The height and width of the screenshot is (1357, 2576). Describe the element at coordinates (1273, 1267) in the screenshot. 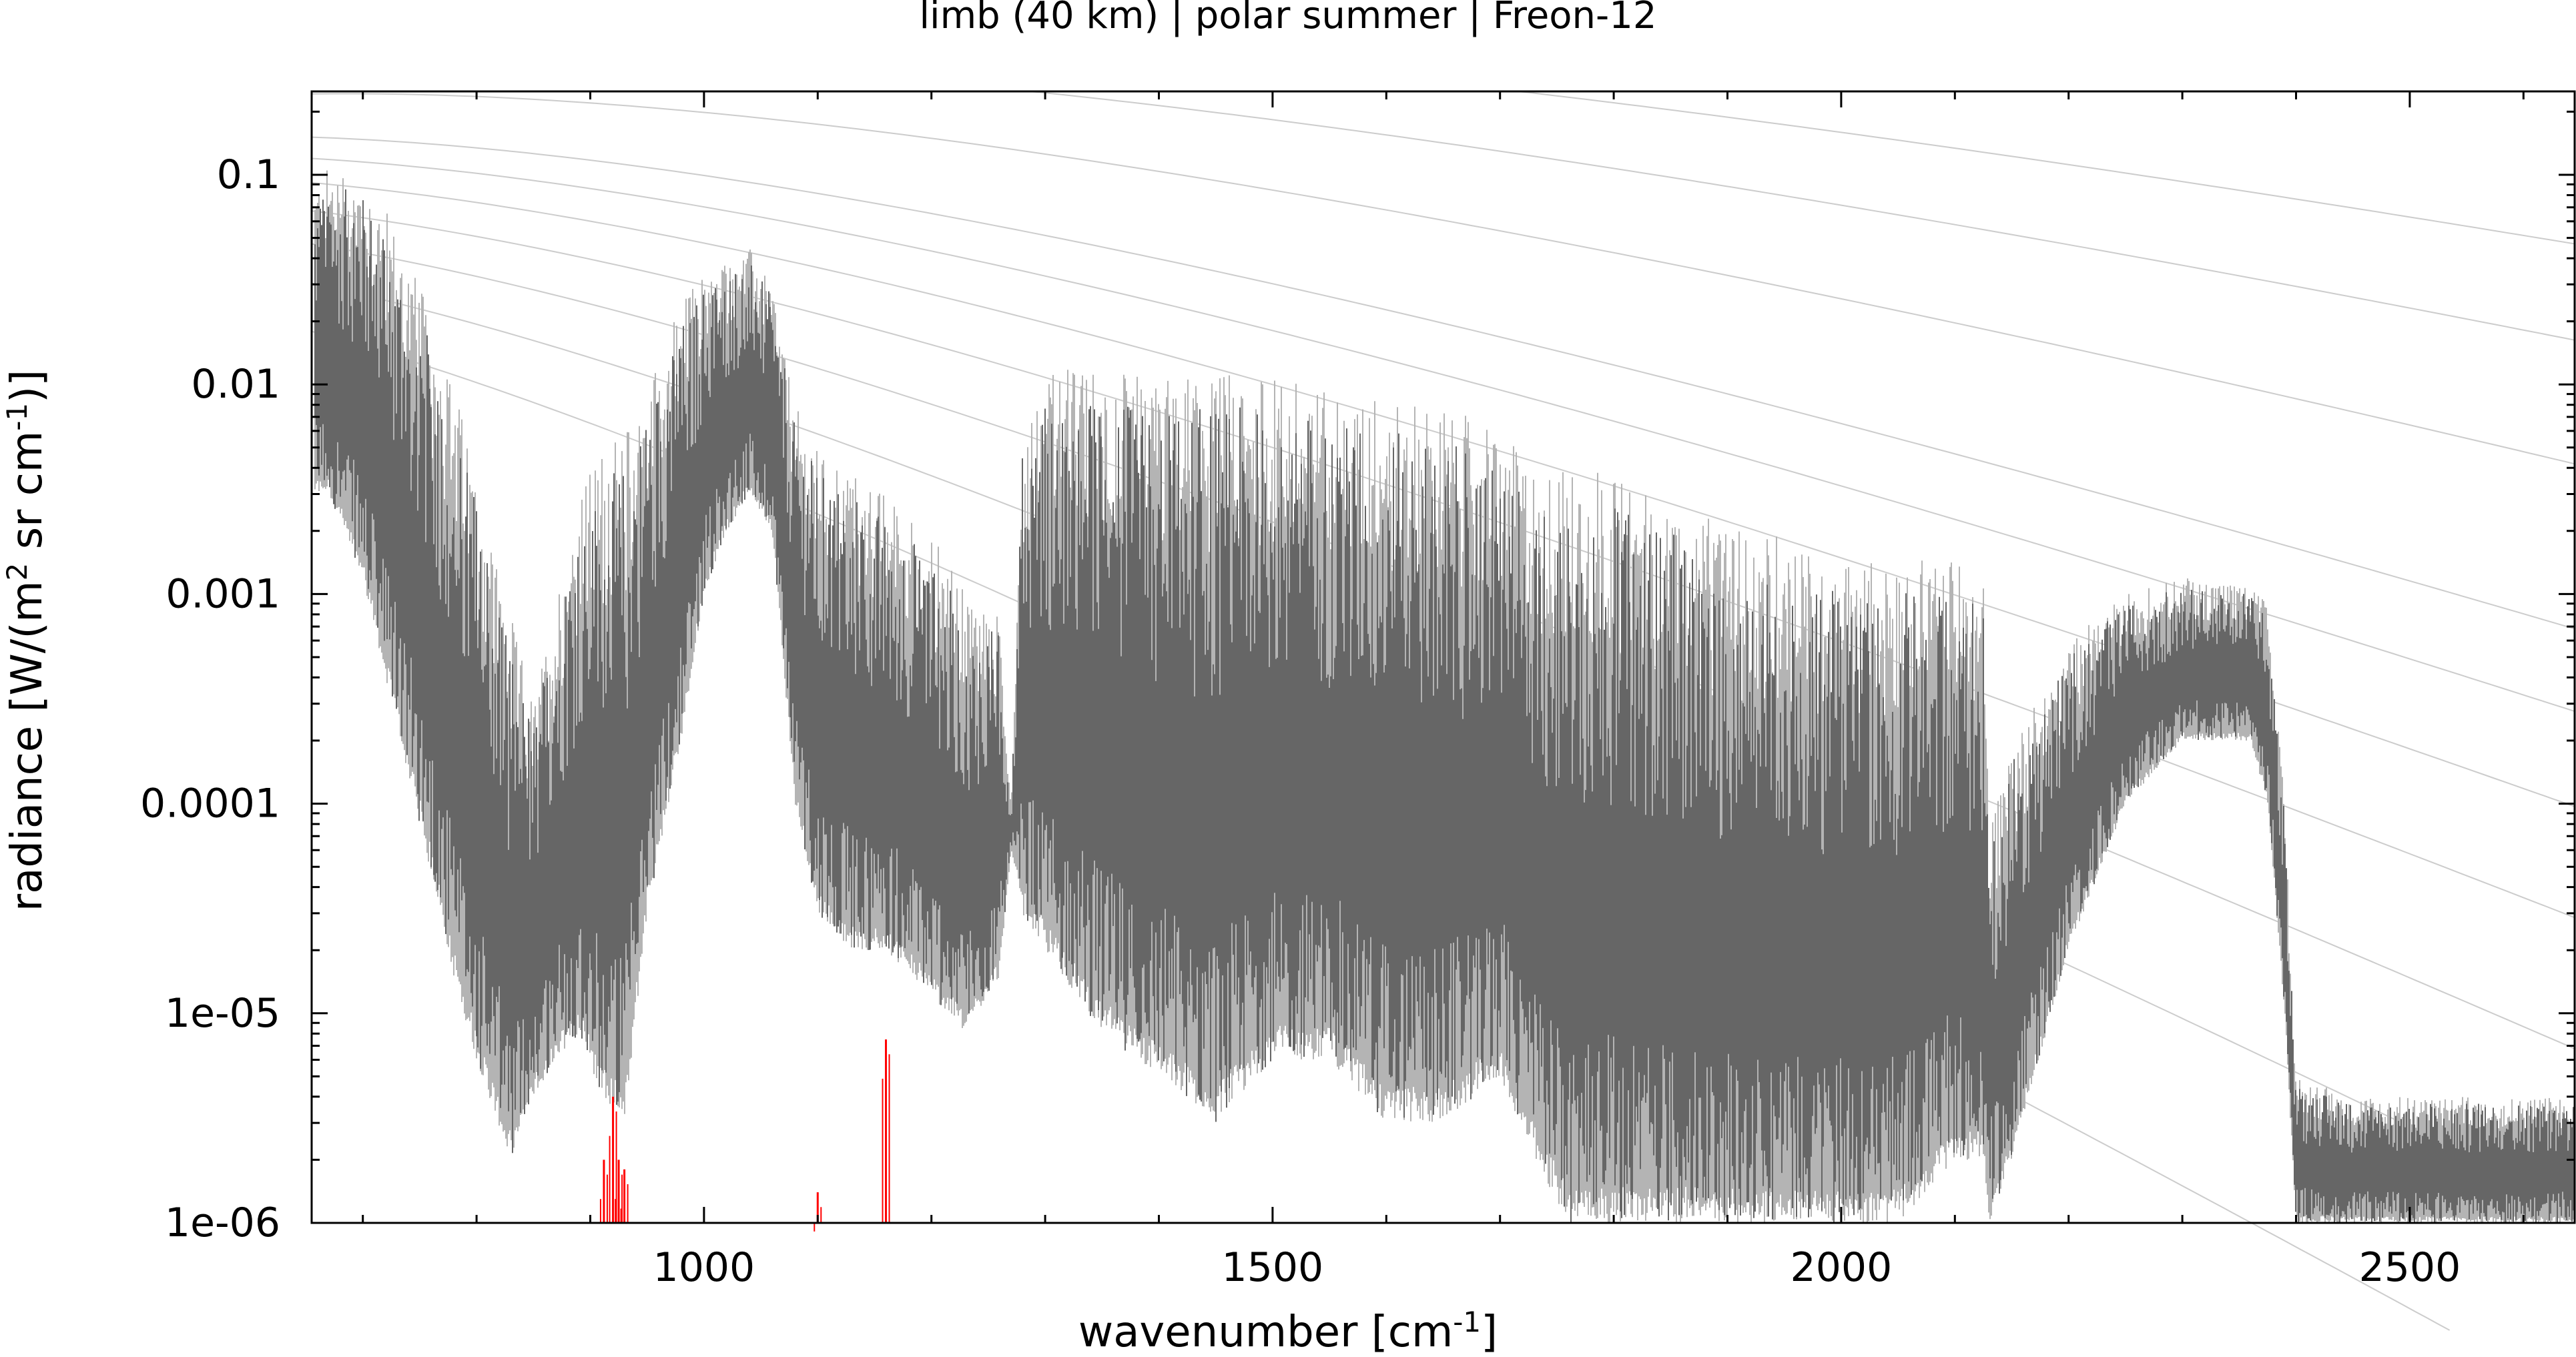

I see `x-tick-label: 1500` at that location.